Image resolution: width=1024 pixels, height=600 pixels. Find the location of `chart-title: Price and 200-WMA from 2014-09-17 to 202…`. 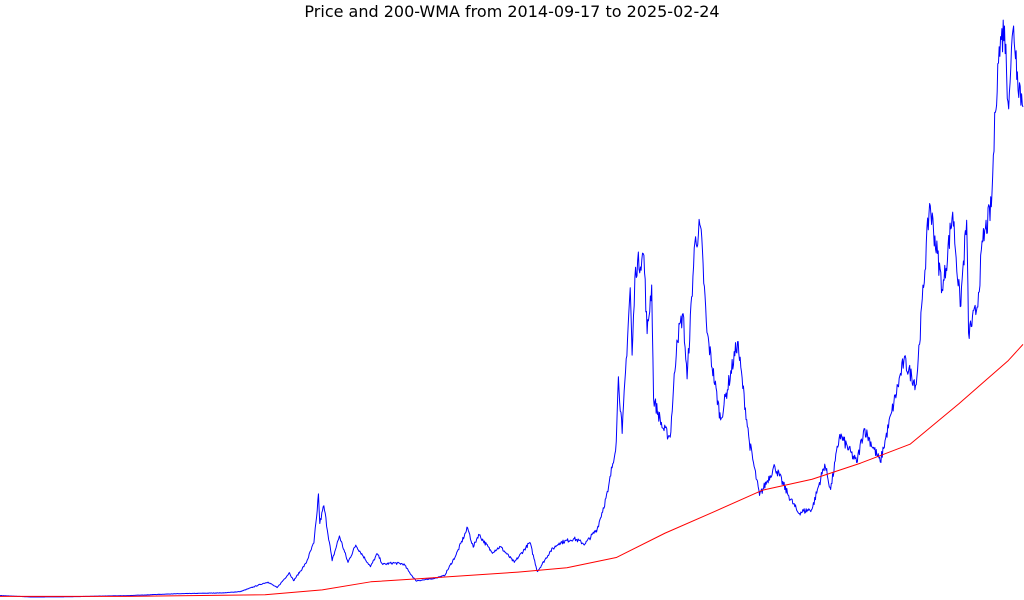

chart-title: Price and 200-WMA from 2014-09-17 to 202… is located at coordinates (512, 11).